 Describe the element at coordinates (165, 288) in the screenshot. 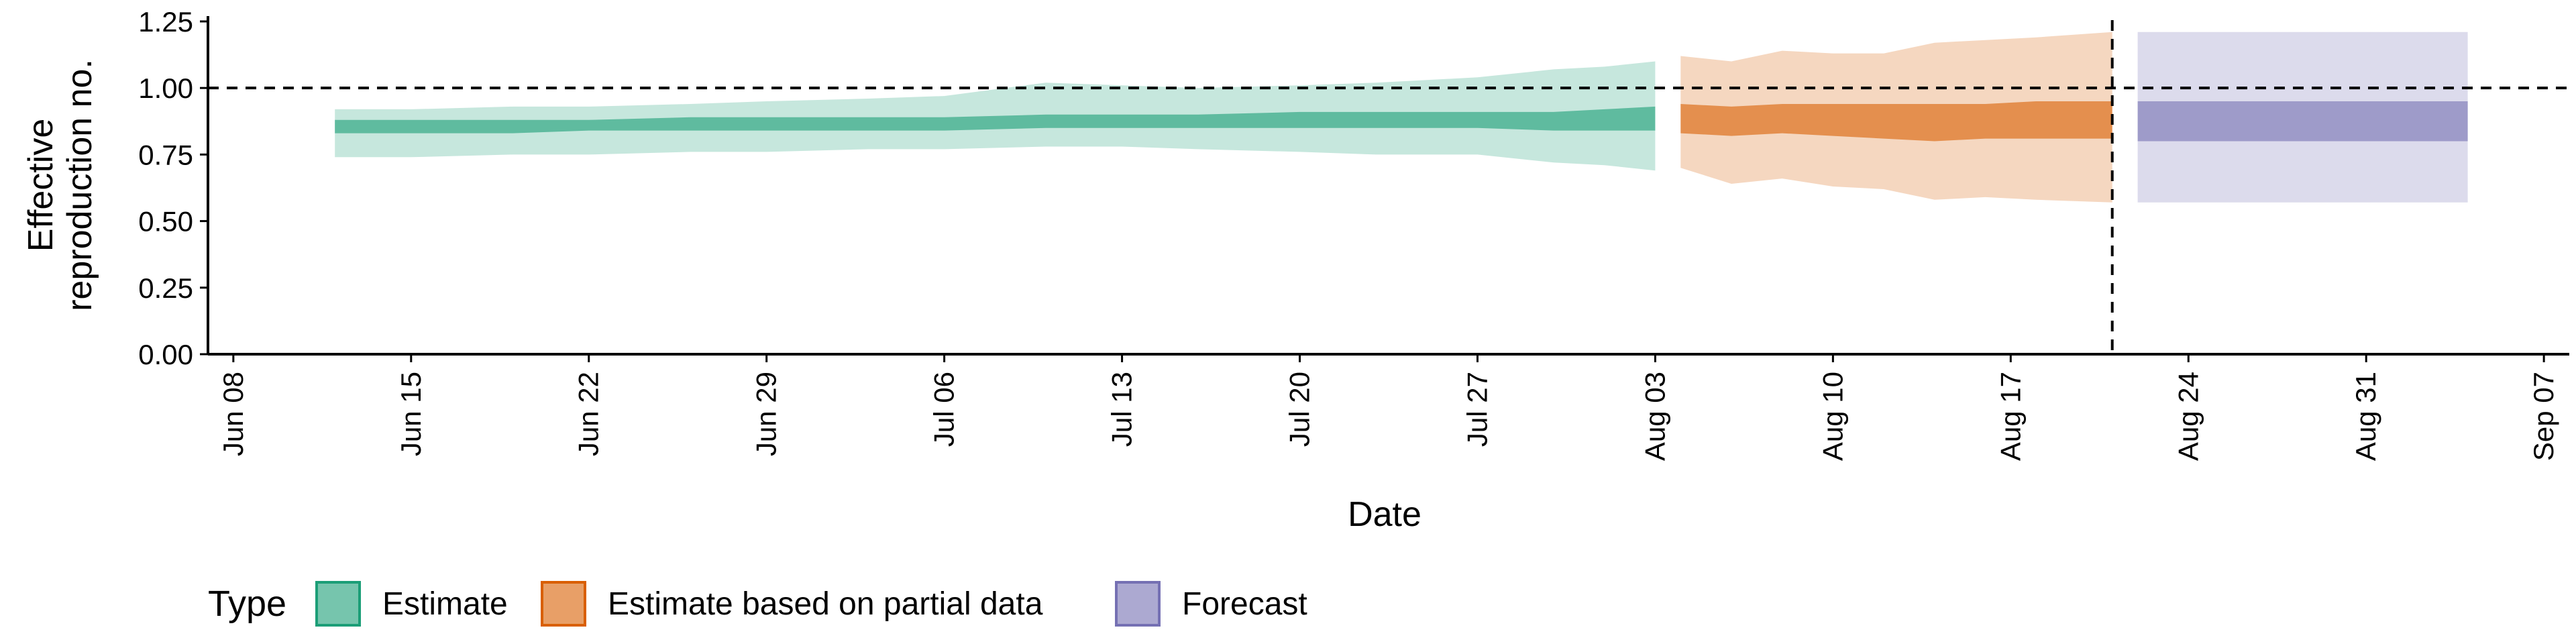

I see `y-tick-label: 0.25` at that location.